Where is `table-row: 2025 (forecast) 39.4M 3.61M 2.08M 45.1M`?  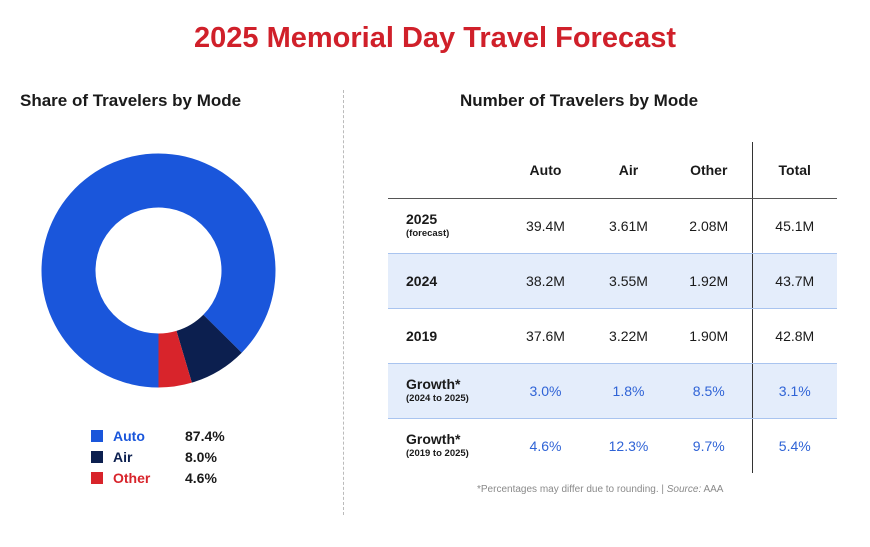
table-row: 2025 (forecast) 39.4M 3.61M 2.08M 45.1M is located at coordinates (612, 226).